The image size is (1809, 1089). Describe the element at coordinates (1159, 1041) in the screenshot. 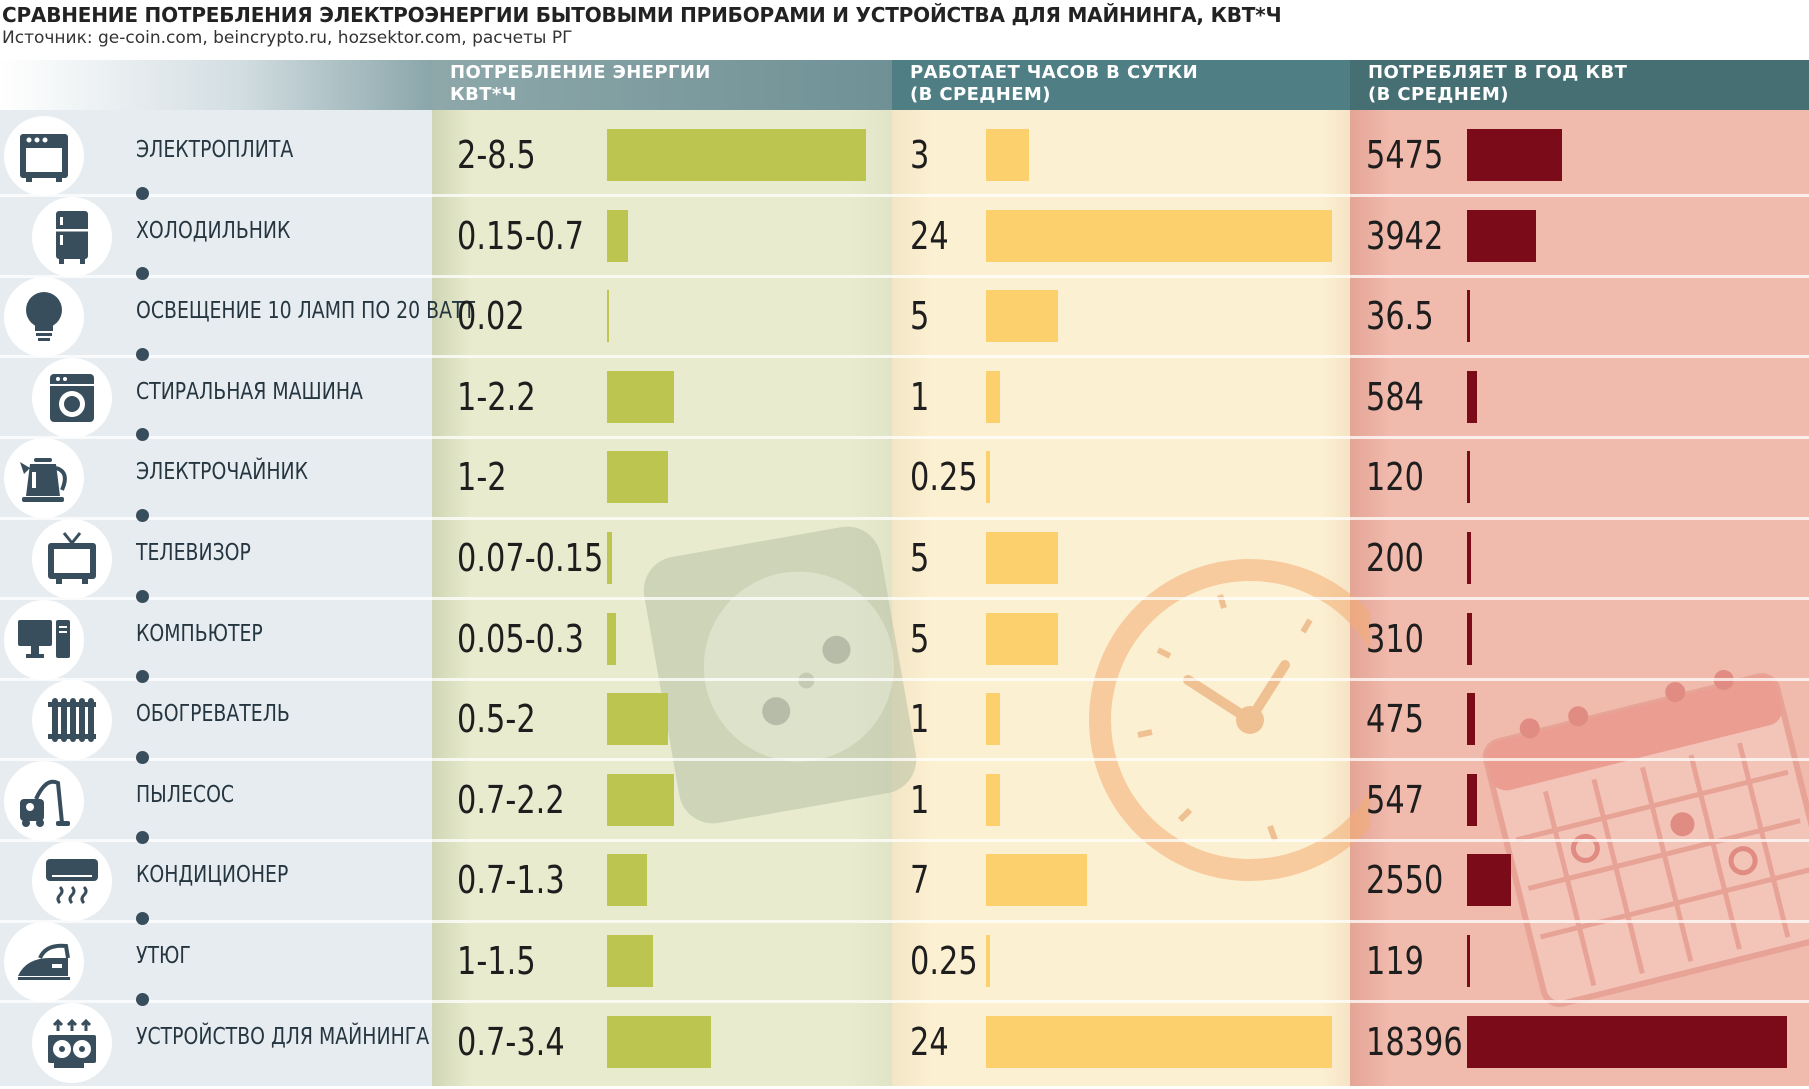

I see `hours-bar-устройство-для-майнинга` at that location.